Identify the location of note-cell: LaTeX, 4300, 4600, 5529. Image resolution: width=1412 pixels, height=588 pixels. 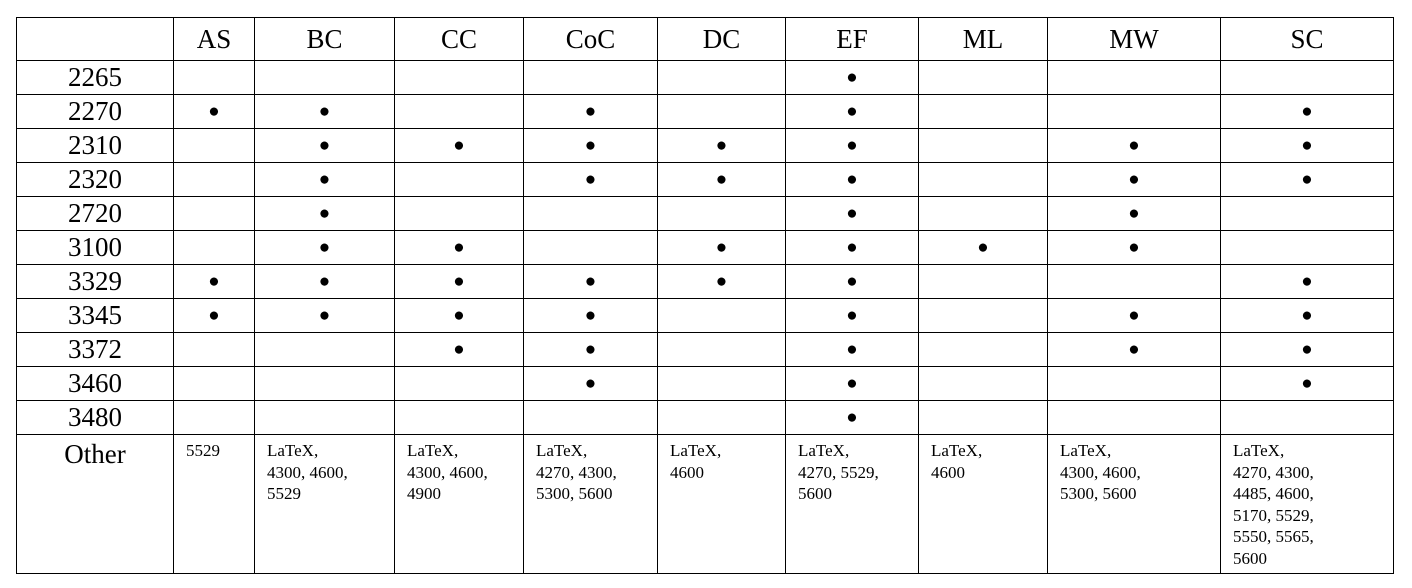
(324, 504).